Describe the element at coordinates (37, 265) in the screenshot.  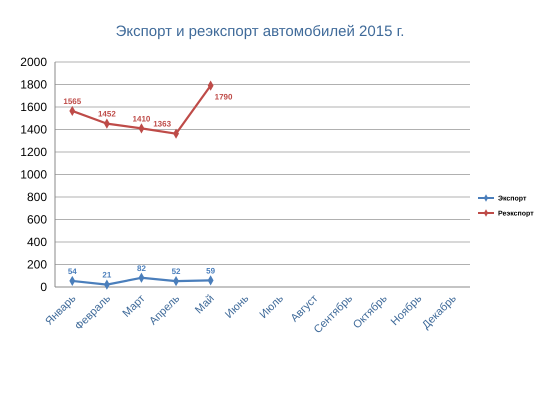
I see `y-tick-label: 200` at that location.